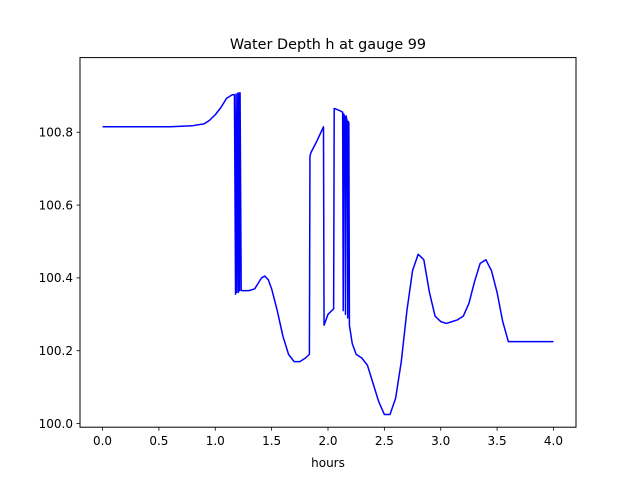  I want to click on y-axis: 100.0 100.2 100.4 100.6 100.8, so click(59, 278).